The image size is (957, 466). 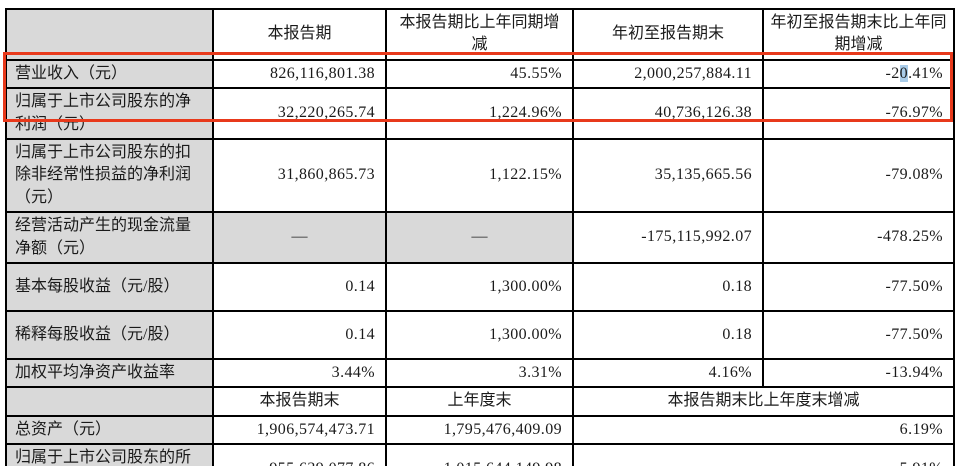 I want to click on label-operating-revenue: 营业收入（元）, so click(x=109, y=74).